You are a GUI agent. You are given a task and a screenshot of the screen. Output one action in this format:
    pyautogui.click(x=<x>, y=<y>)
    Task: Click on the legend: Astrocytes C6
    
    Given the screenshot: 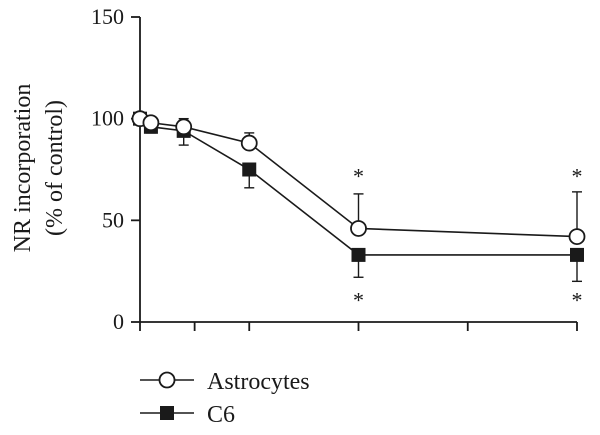 What is the action you would take?
    pyautogui.click(x=225, y=398)
    